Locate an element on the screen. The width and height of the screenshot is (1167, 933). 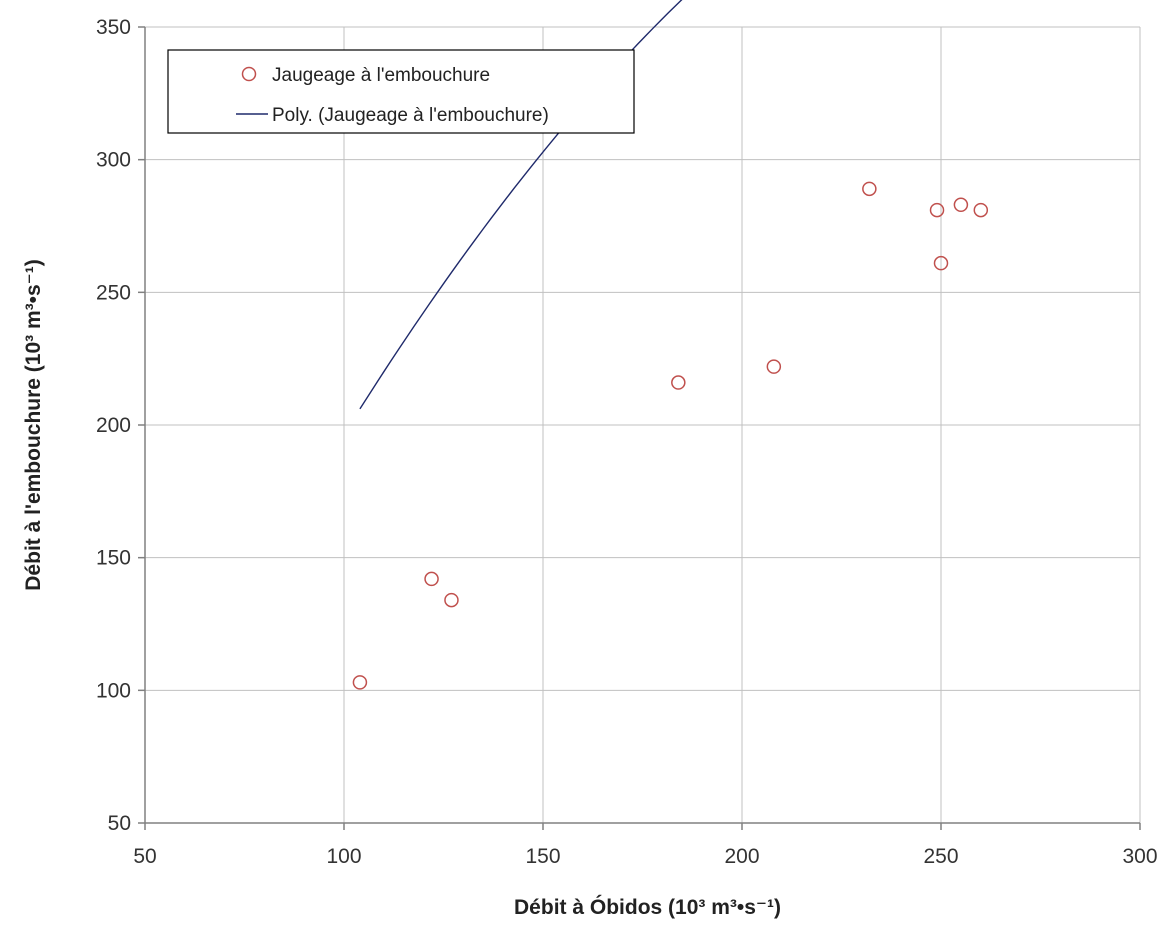
x-tick-label: 150 is located at coordinates (542, 856).